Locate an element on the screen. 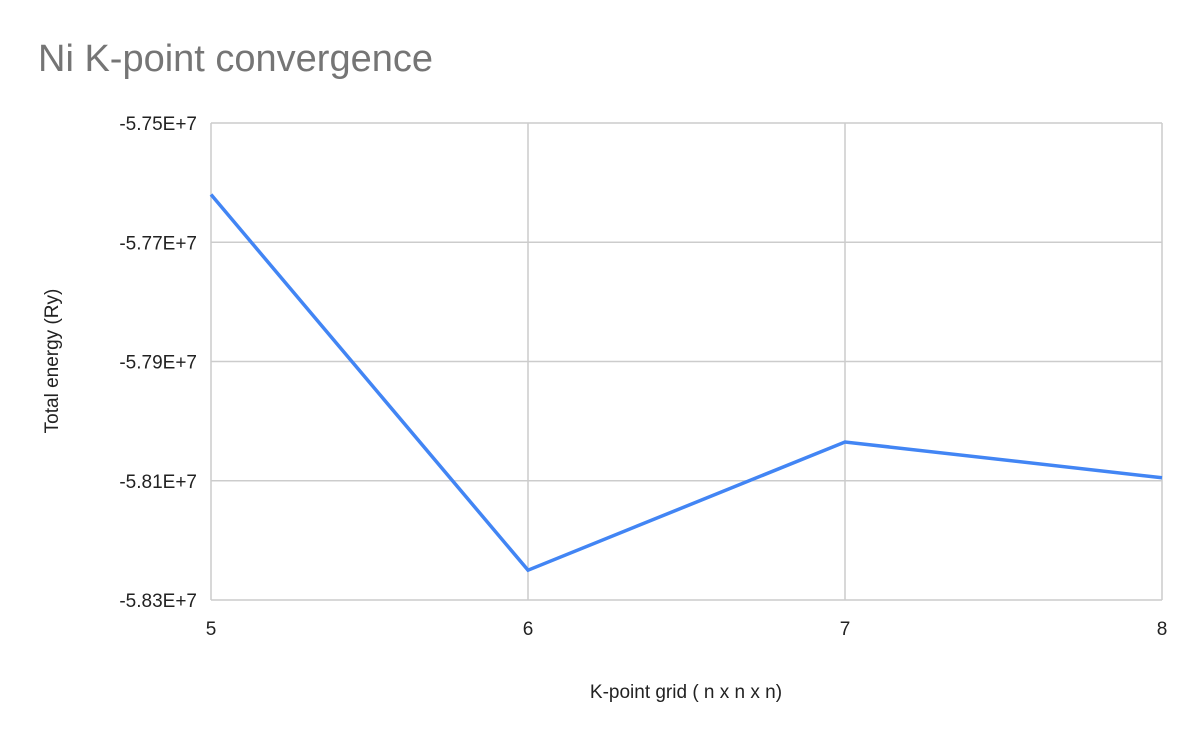 Image resolution: width=1200 pixels, height=742 pixels. y-tick-label: -5.81E+7 is located at coordinates (158, 482).